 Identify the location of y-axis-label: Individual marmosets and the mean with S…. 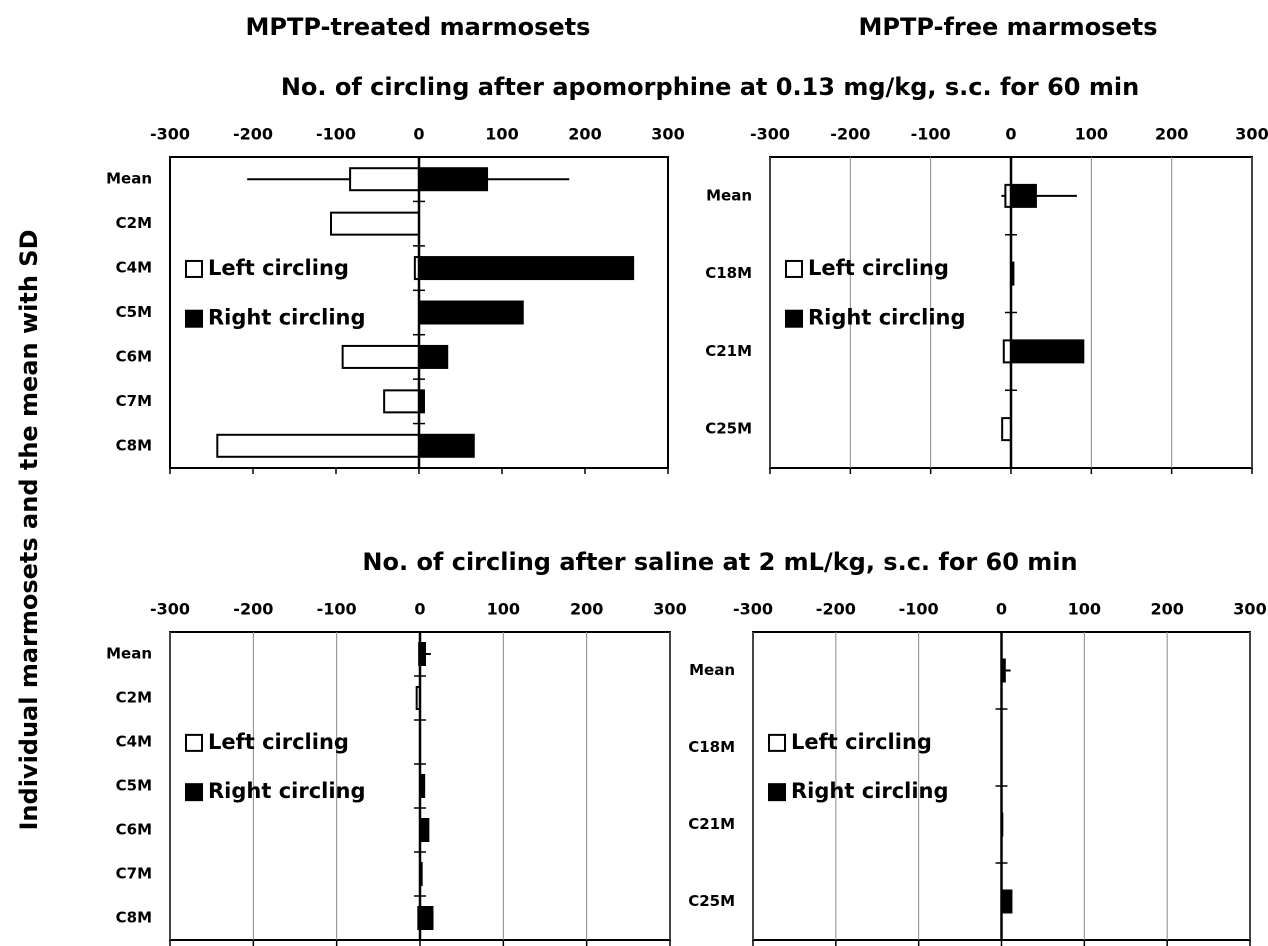
(29, 530).